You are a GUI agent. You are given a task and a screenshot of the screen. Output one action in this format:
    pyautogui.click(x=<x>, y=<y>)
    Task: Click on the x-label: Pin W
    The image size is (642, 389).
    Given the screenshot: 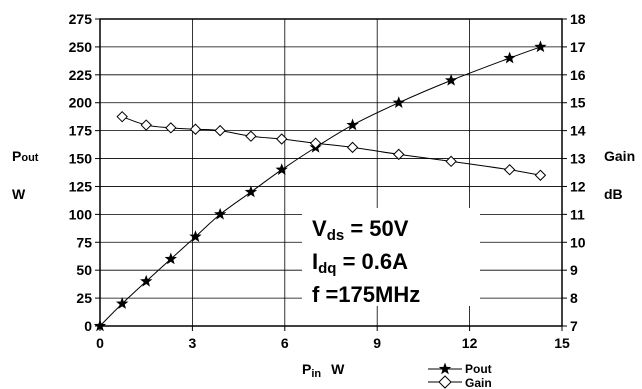 What is the action you would take?
    pyautogui.click(x=323, y=370)
    